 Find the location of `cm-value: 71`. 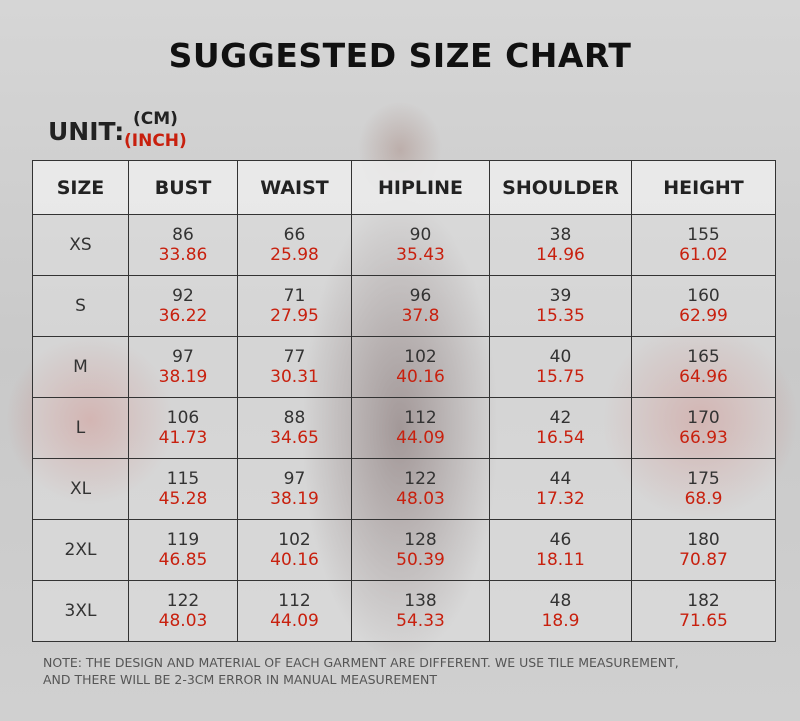

cm-value: 71 is located at coordinates (294, 296).